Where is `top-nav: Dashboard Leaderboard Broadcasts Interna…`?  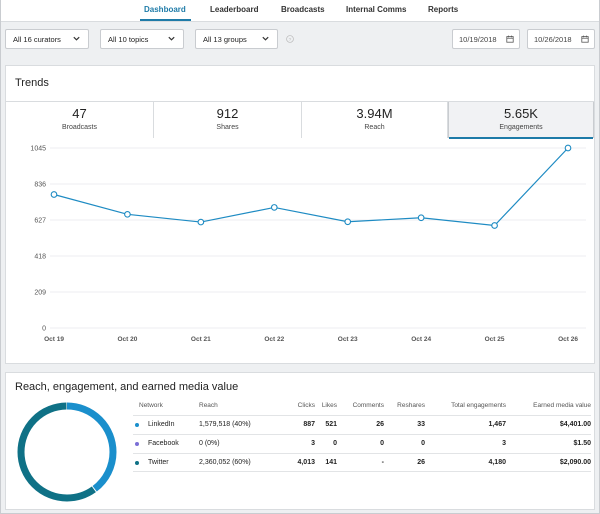 top-nav: Dashboard Leaderboard Broadcasts Interna… is located at coordinates (300, 11).